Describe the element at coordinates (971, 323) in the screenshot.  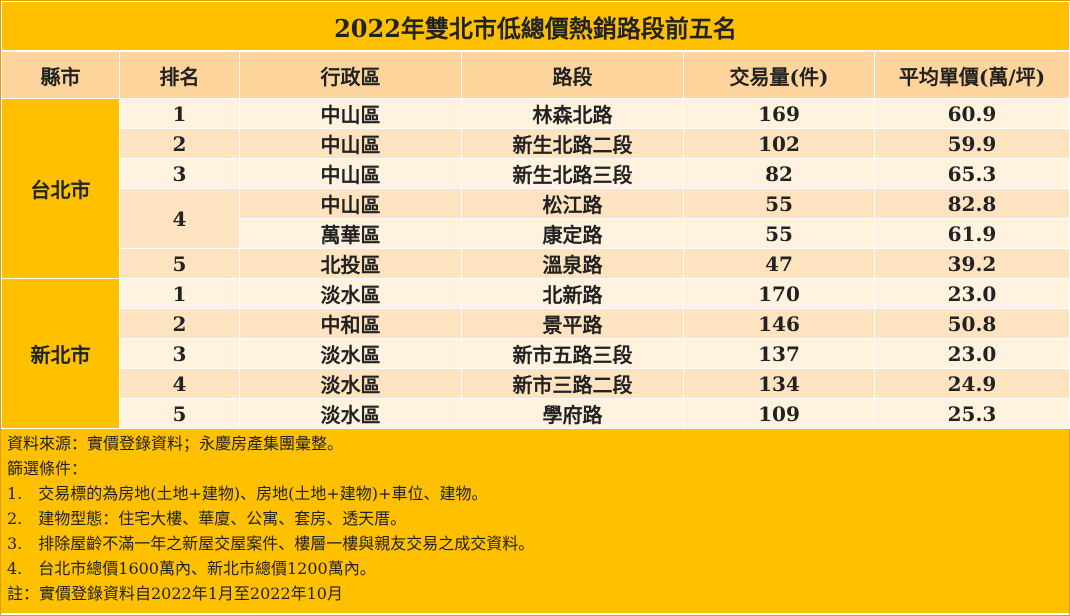
I see `price-cell: 50.8` at that location.